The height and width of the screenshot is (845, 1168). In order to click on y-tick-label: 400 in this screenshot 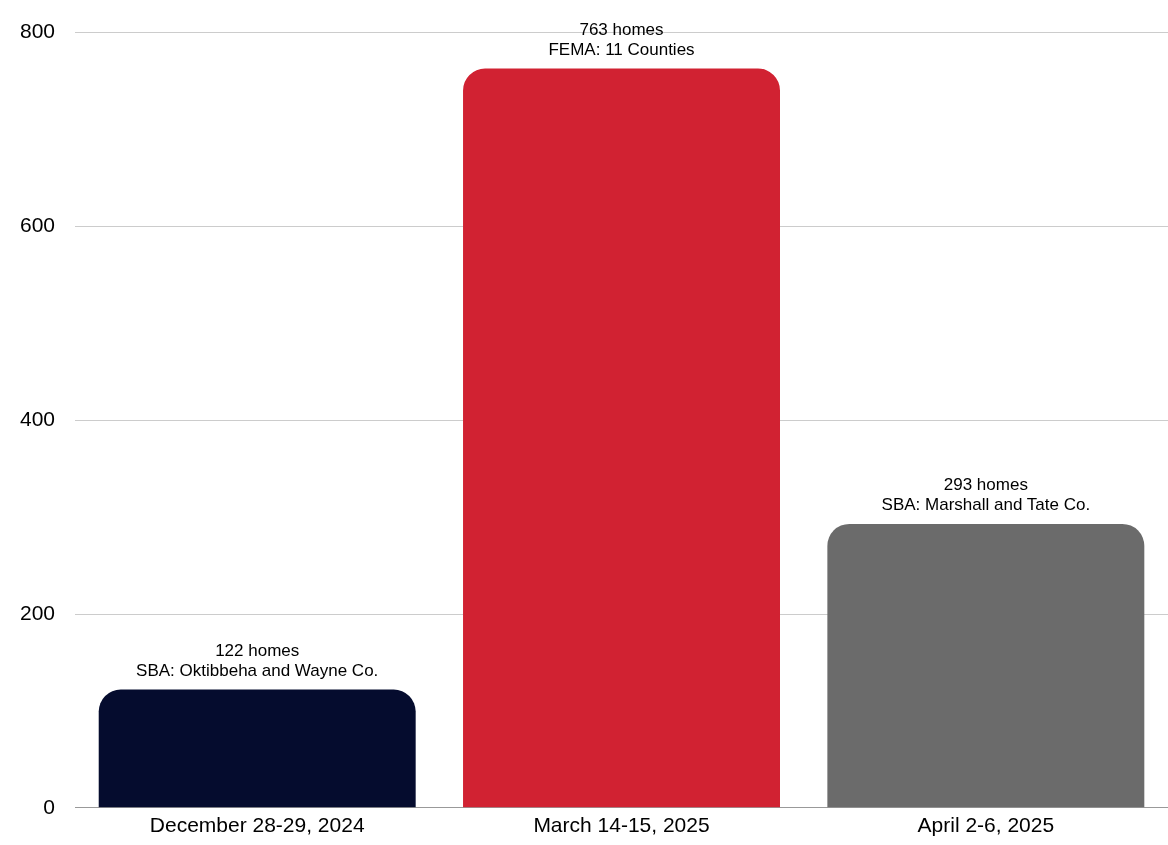, I will do `click(37, 418)`.